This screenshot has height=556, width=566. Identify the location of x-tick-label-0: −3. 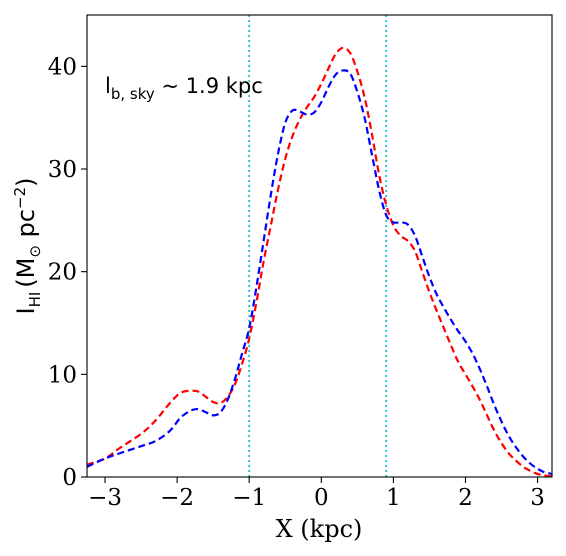
(105, 498).